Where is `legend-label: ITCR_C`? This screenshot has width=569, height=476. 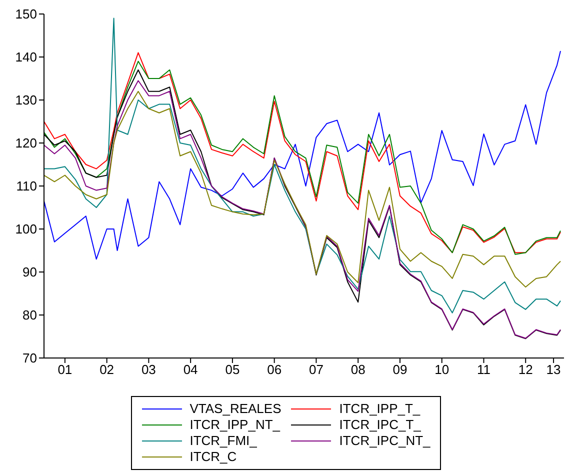 legend-label: ITCR_C is located at coordinates (213, 457).